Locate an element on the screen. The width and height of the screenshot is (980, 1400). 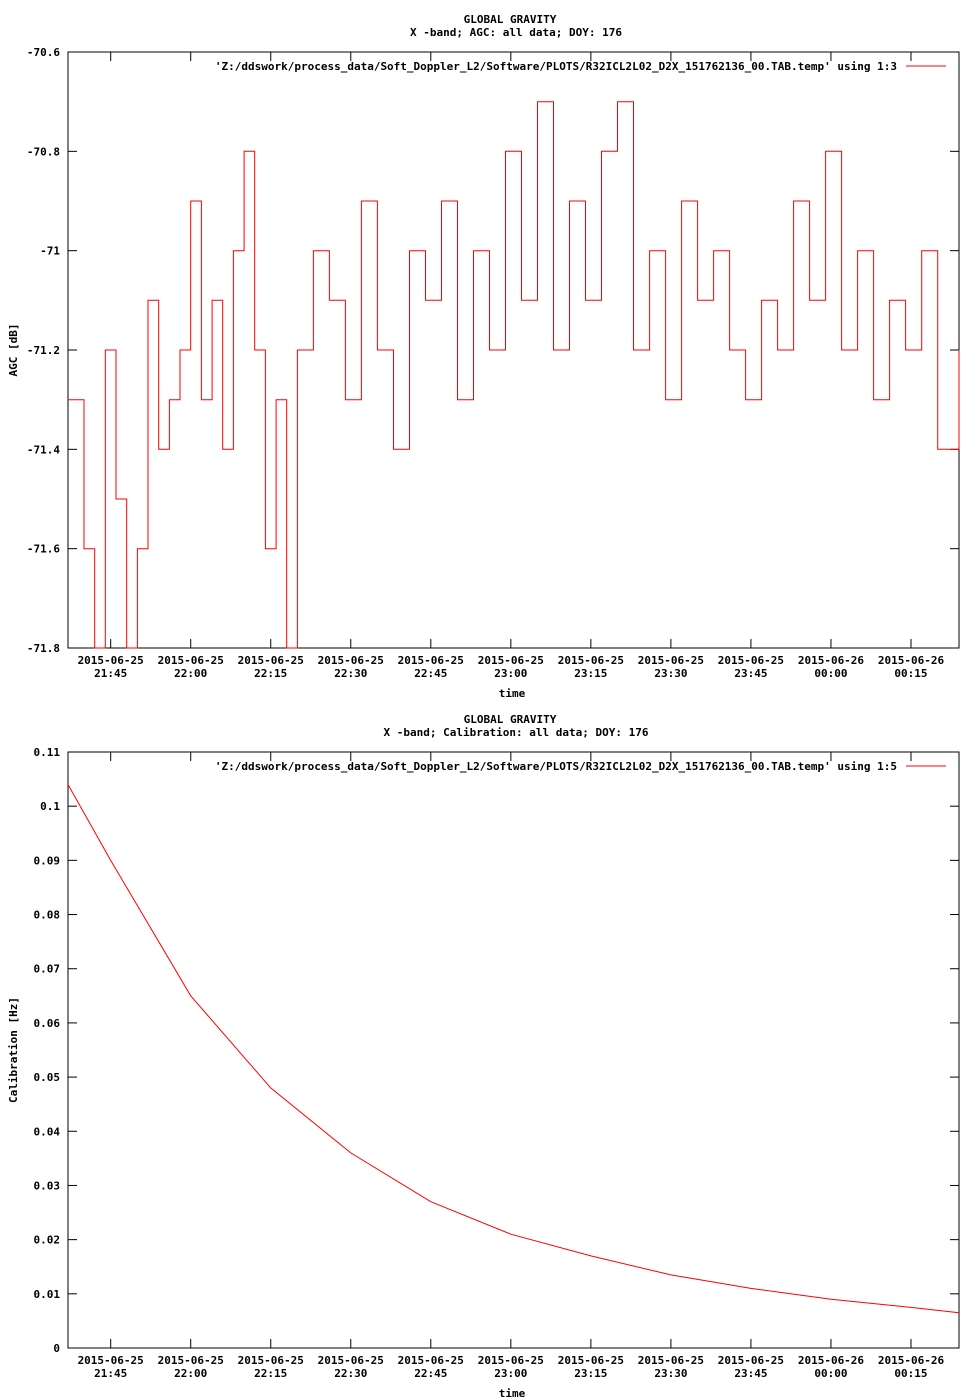
agc-x-tick-time: 23:30 is located at coordinates (670, 673).